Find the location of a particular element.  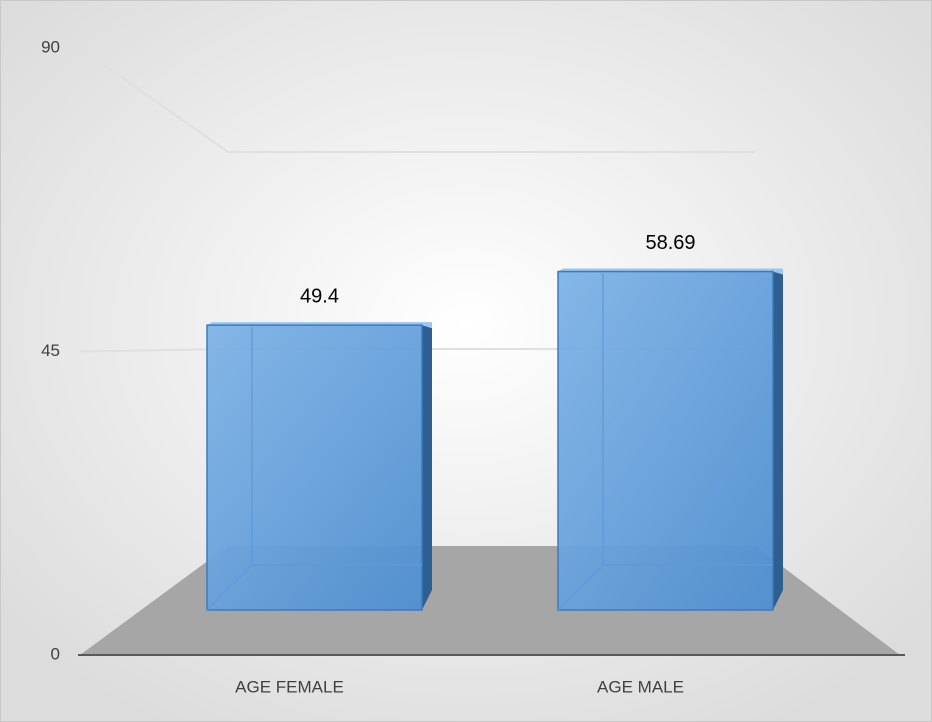

y-tick-label: 0 is located at coordinates (55, 653).